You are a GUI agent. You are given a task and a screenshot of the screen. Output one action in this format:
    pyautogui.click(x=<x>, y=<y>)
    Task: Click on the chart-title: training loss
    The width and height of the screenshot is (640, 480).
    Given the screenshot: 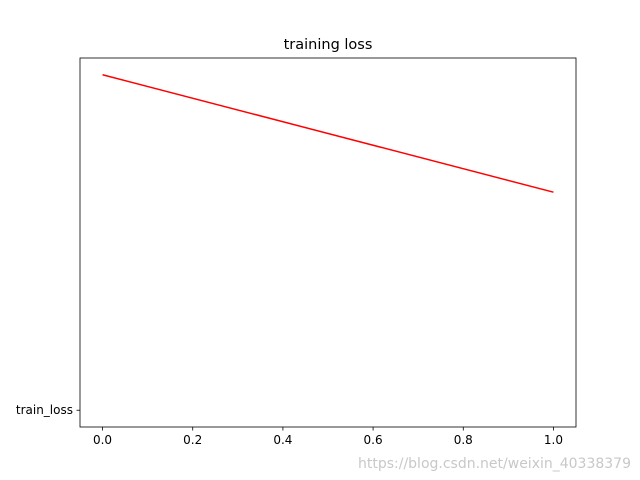 What is the action you would take?
    pyautogui.click(x=328, y=45)
    